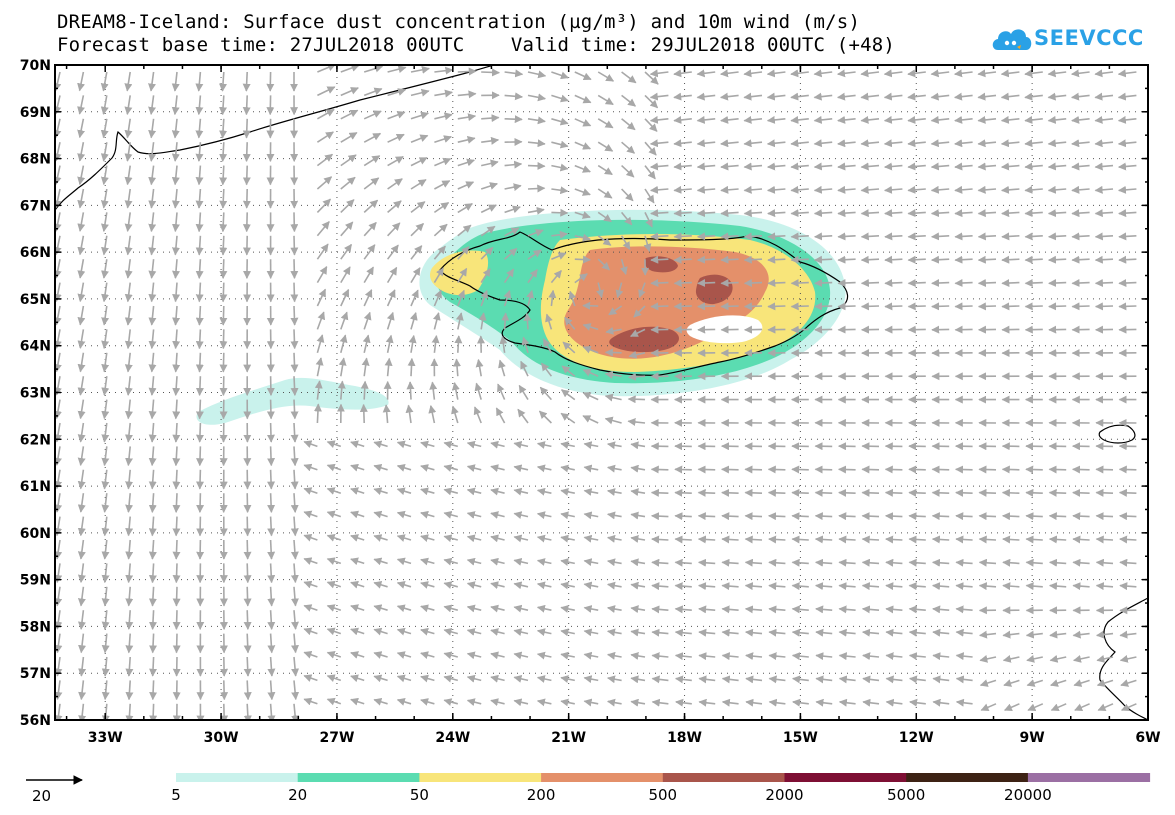 Image resolution: width=1175 pixels, height=815 pixels. Describe the element at coordinates (602, 777) in the screenshot. I see `legend-swatch` at that location.